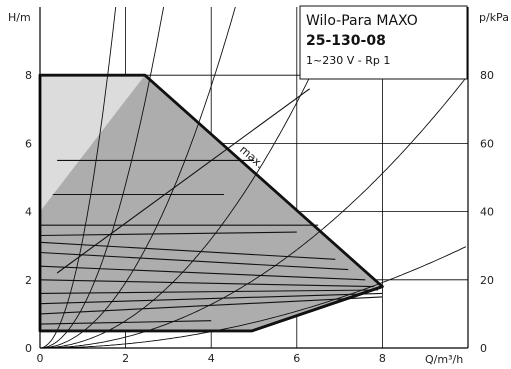 This screenshot has width=511, height=369. I want to click on y-tick-label-left: 8, so click(28, 75).